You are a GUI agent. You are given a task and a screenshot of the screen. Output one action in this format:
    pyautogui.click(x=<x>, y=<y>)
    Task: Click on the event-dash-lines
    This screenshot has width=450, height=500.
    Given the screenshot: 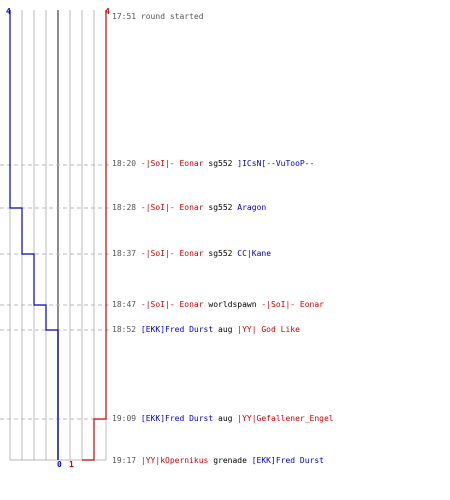 What is the action you would take?
    pyautogui.click(x=55, y=292)
    